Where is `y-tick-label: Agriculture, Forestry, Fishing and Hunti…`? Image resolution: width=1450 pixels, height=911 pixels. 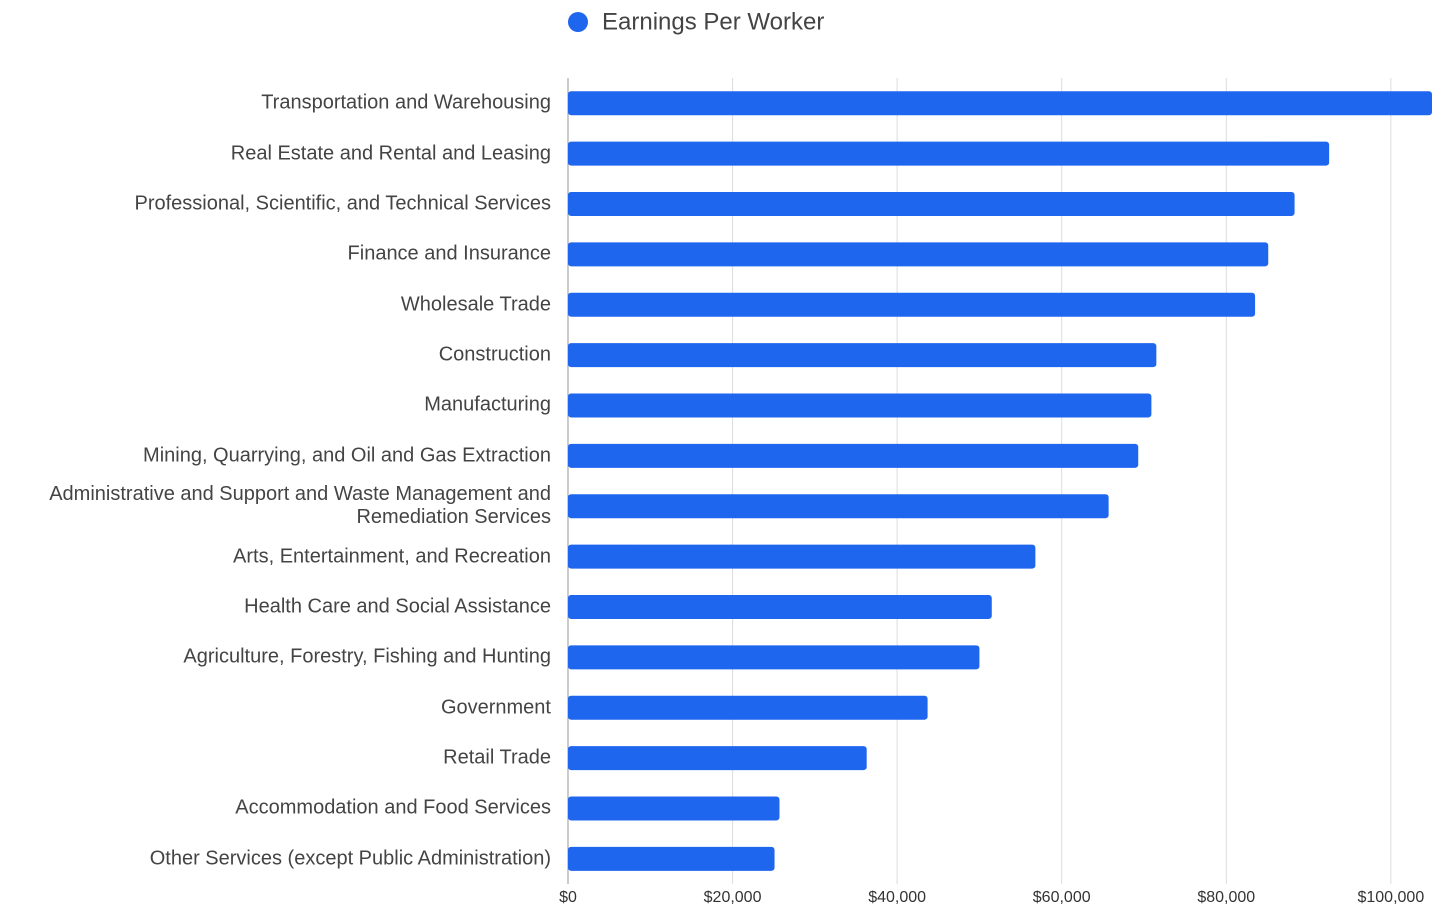 y-tick-label: Agriculture, Forestry, Fishing and Hunti… is located at coordinates (367, 656).